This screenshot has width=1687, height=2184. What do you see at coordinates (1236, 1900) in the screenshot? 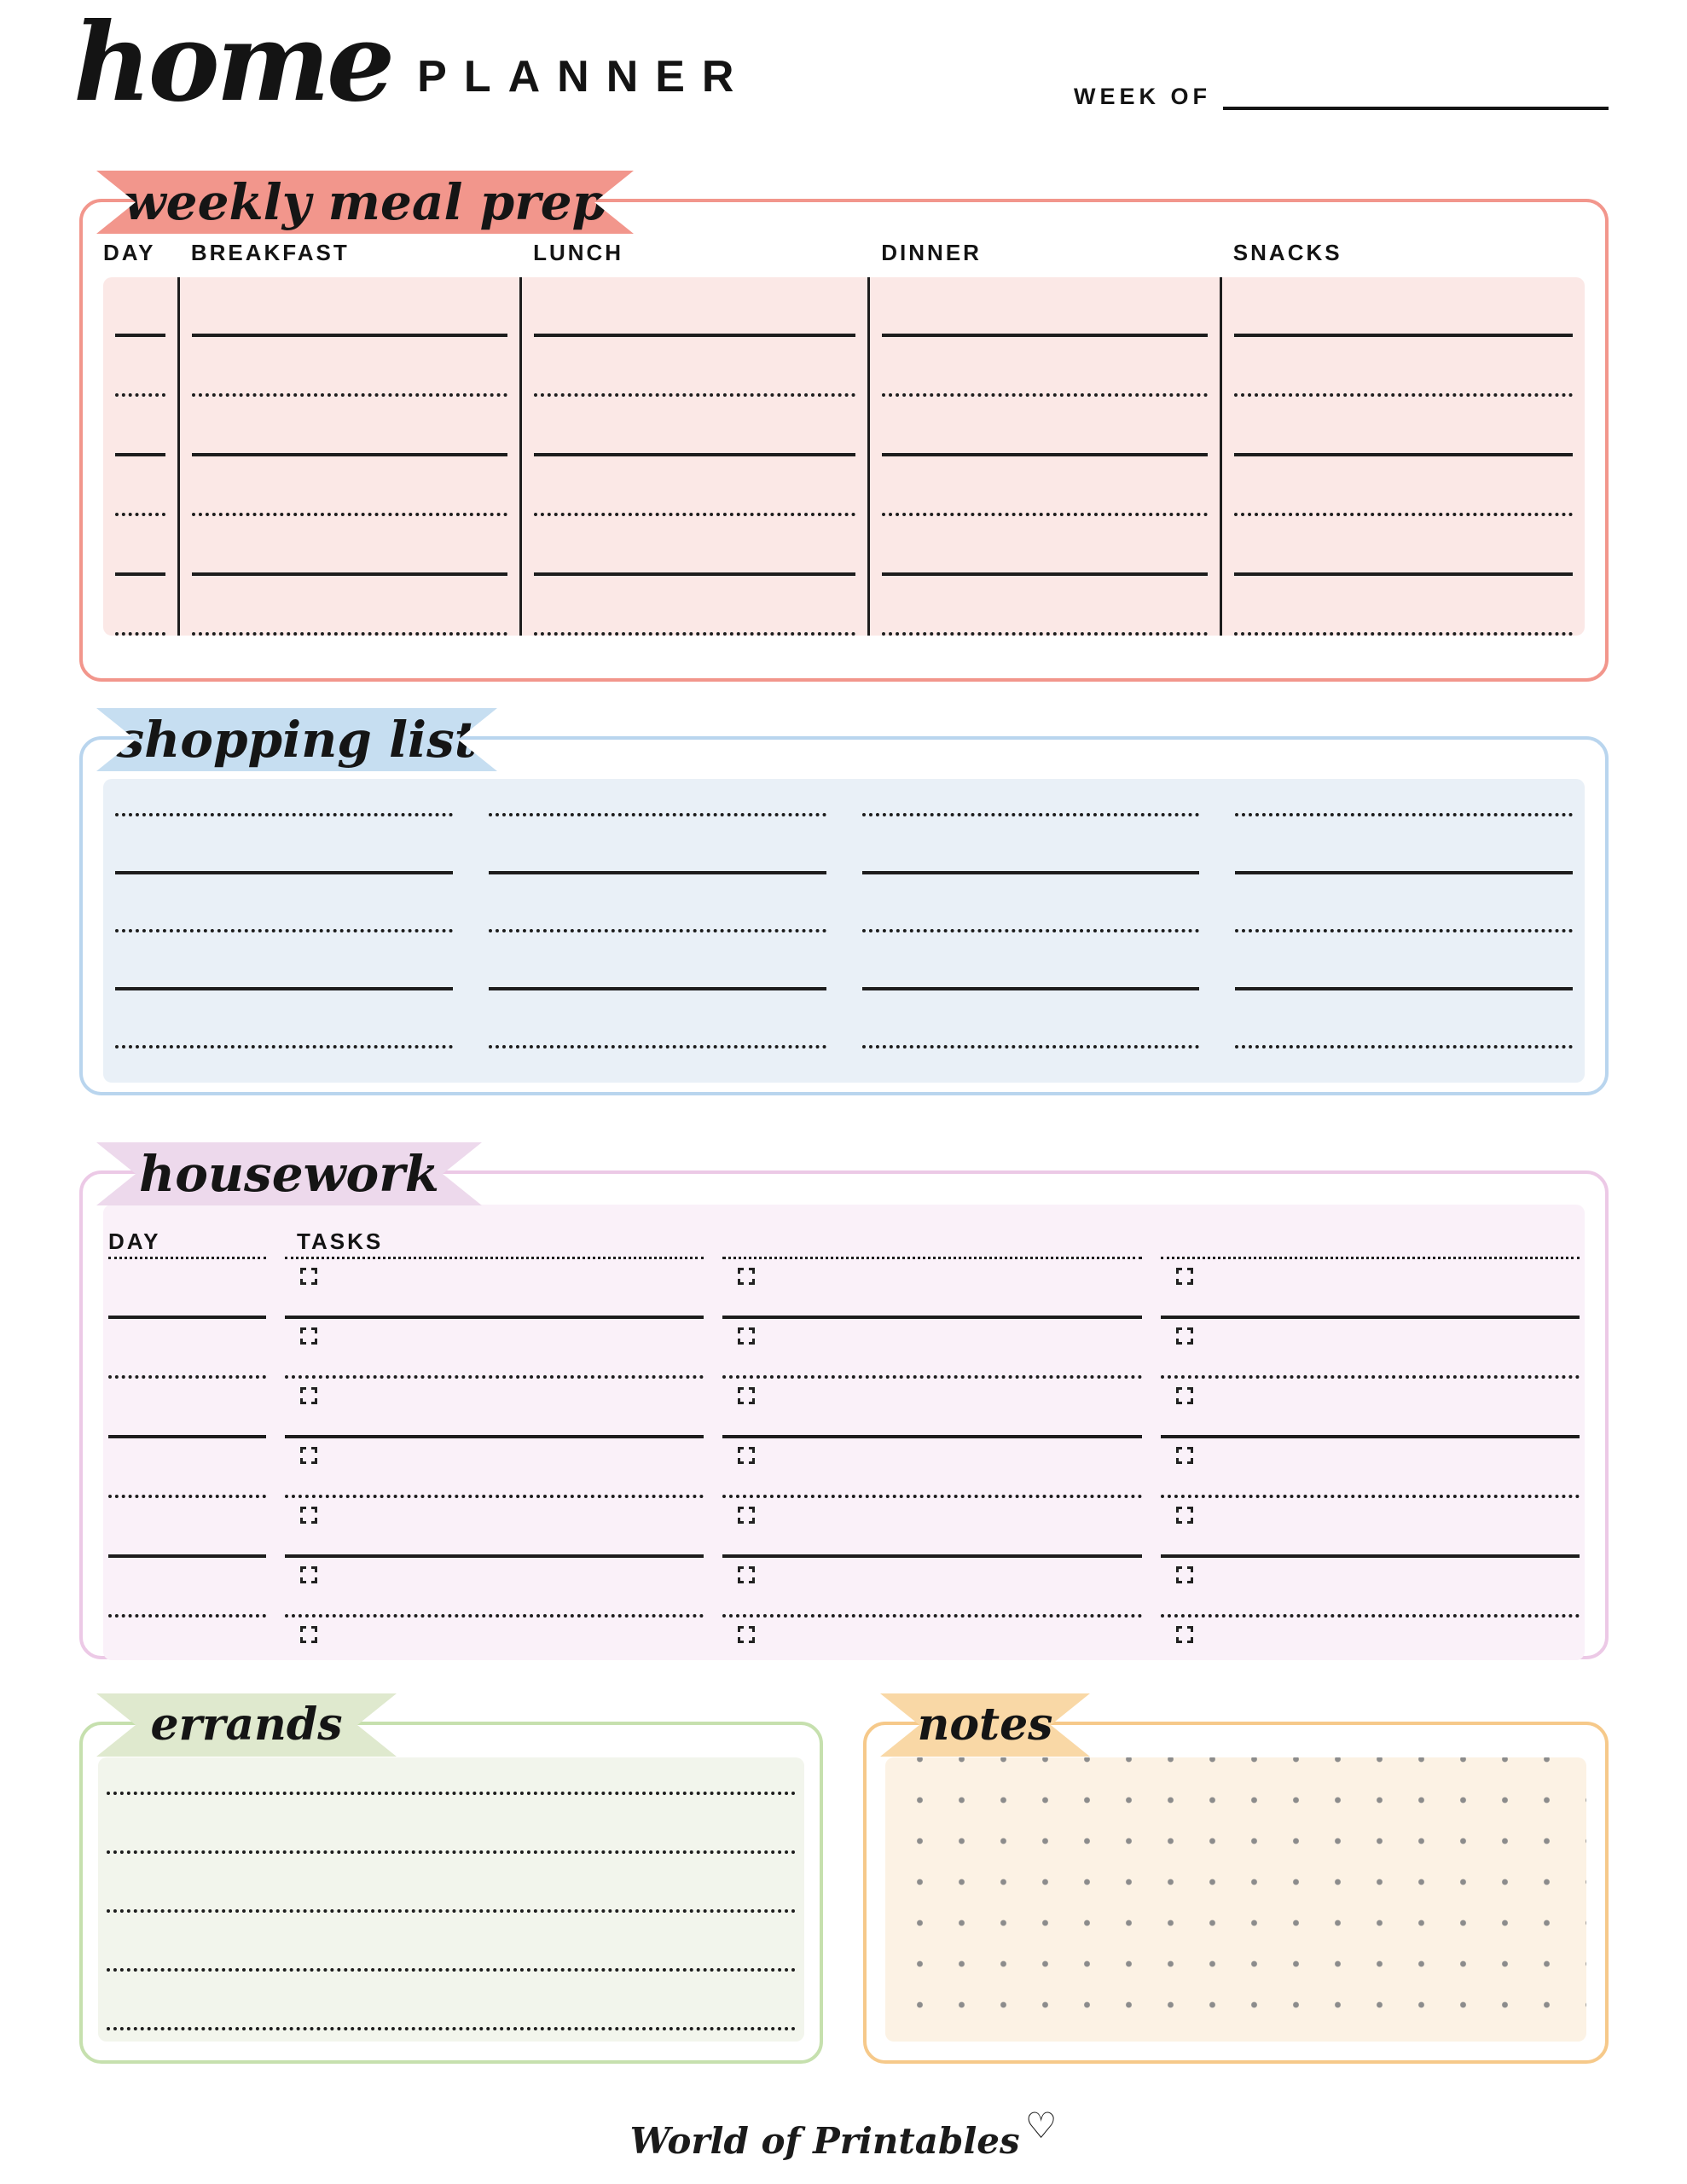
I see `notes-dot-grid` at bounding box center [1236, 1900].